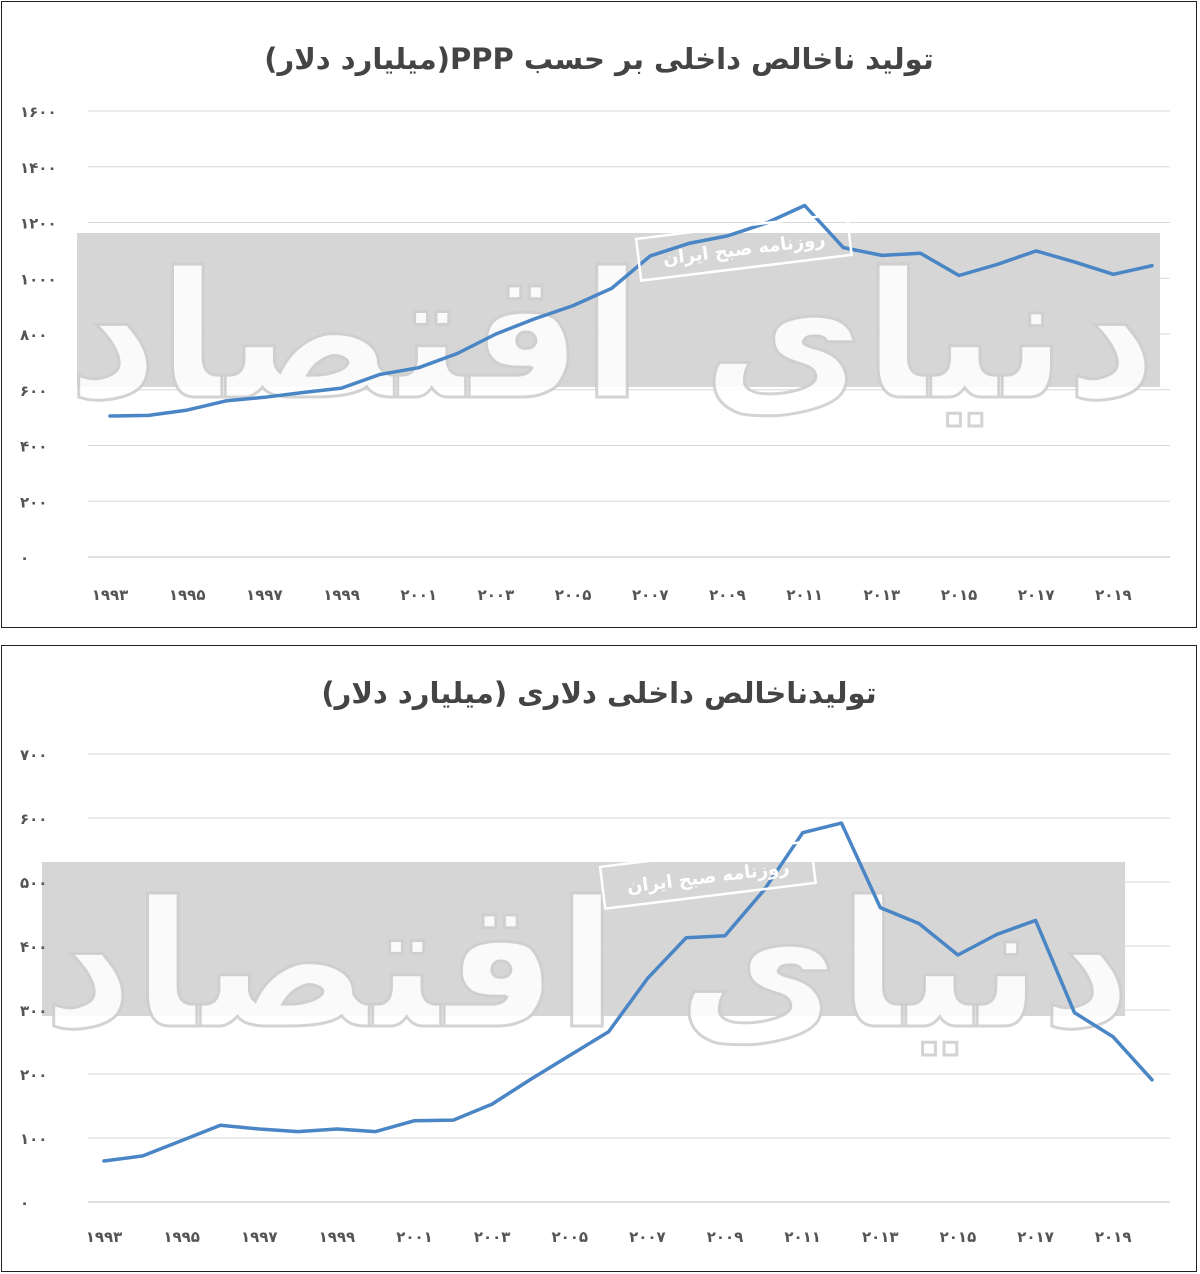 Image resolution: width=1200 pixels, height=1274 pixels. I want to click on watermark-logo-text: دنیای اقتصاد, so click(587, 966).